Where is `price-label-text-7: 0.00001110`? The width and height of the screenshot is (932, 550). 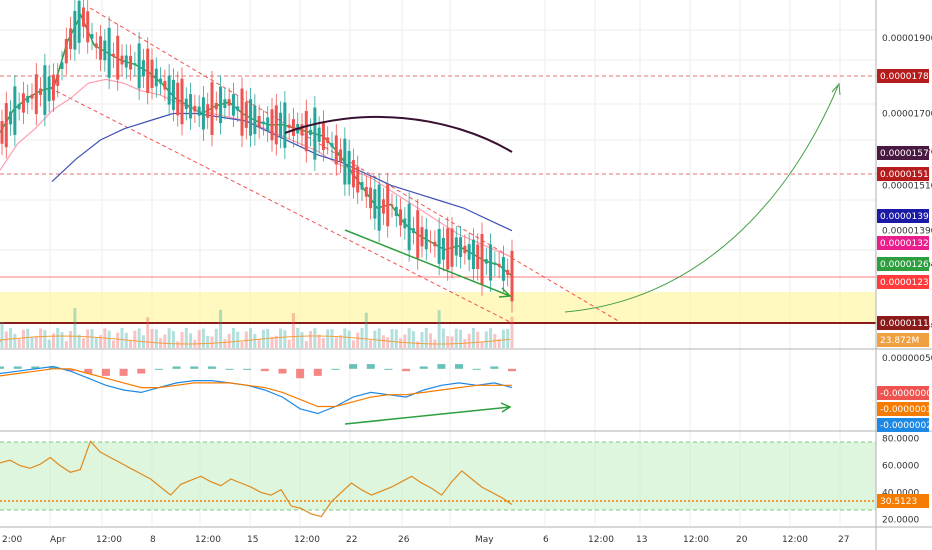 price-label-text-7: 0.00001110 is located at coordinates (906, 324).